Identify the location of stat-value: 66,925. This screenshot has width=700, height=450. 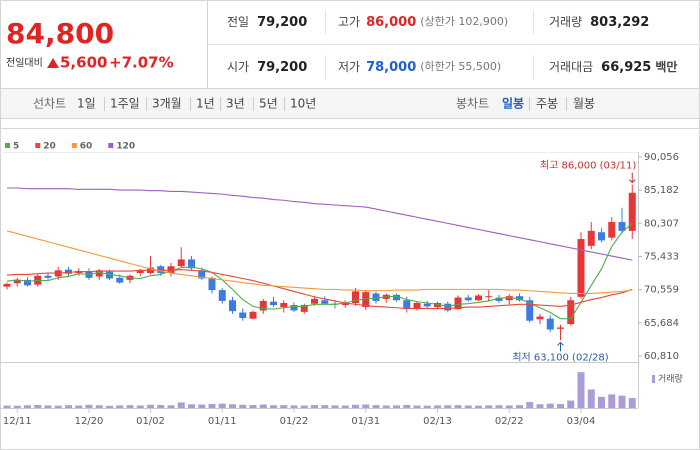
(626, 67).